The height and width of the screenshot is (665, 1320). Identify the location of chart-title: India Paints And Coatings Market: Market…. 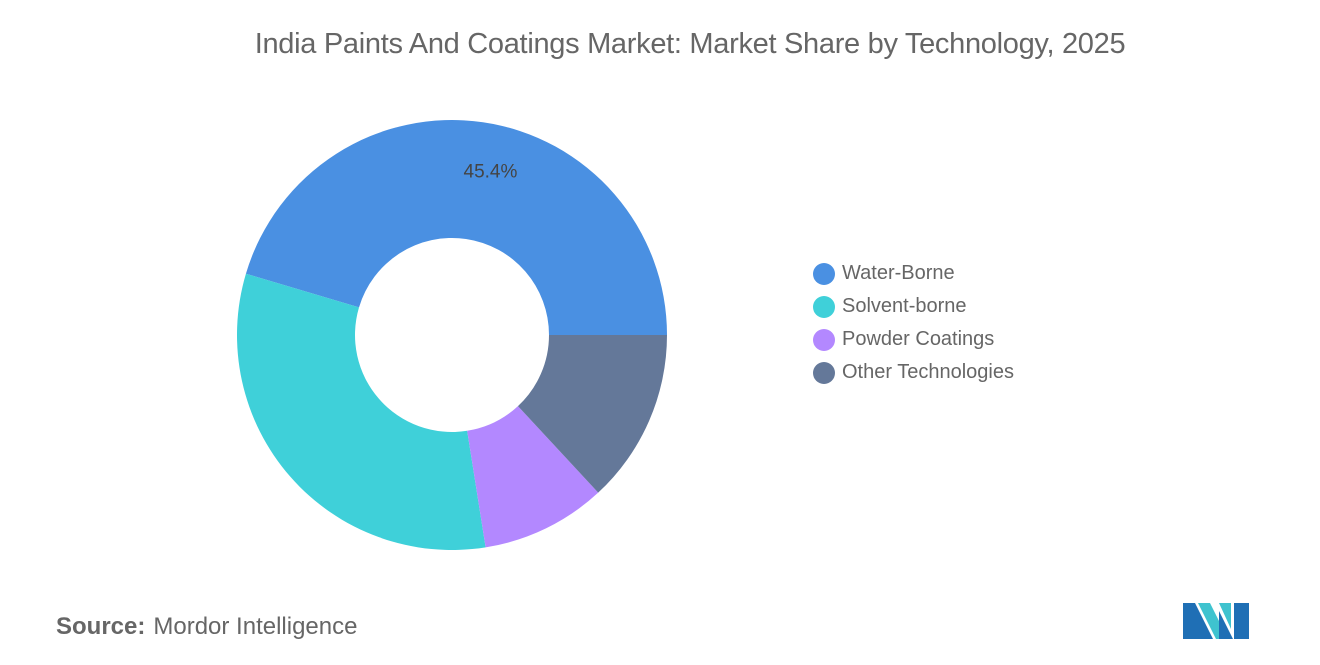
(690, 44).